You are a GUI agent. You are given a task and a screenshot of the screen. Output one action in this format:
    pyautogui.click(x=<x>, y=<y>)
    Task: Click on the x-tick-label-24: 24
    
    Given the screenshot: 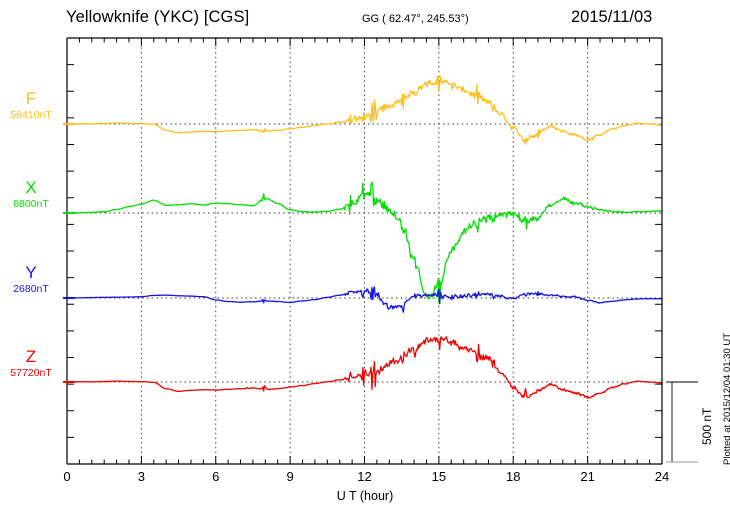 What is the action you would take?
    pyautogui.click(x=662, y=476)
    